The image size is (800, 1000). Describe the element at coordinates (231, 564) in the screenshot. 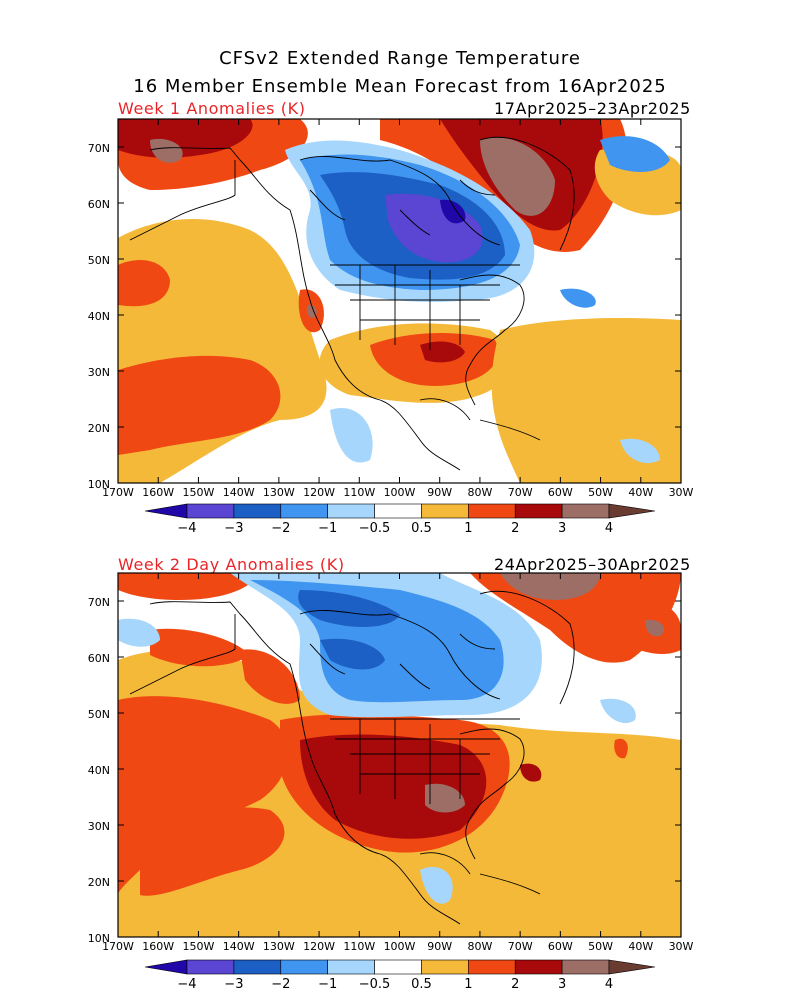

I see `panel2-label: Week 2 Day Anomalies (K)` at that location.